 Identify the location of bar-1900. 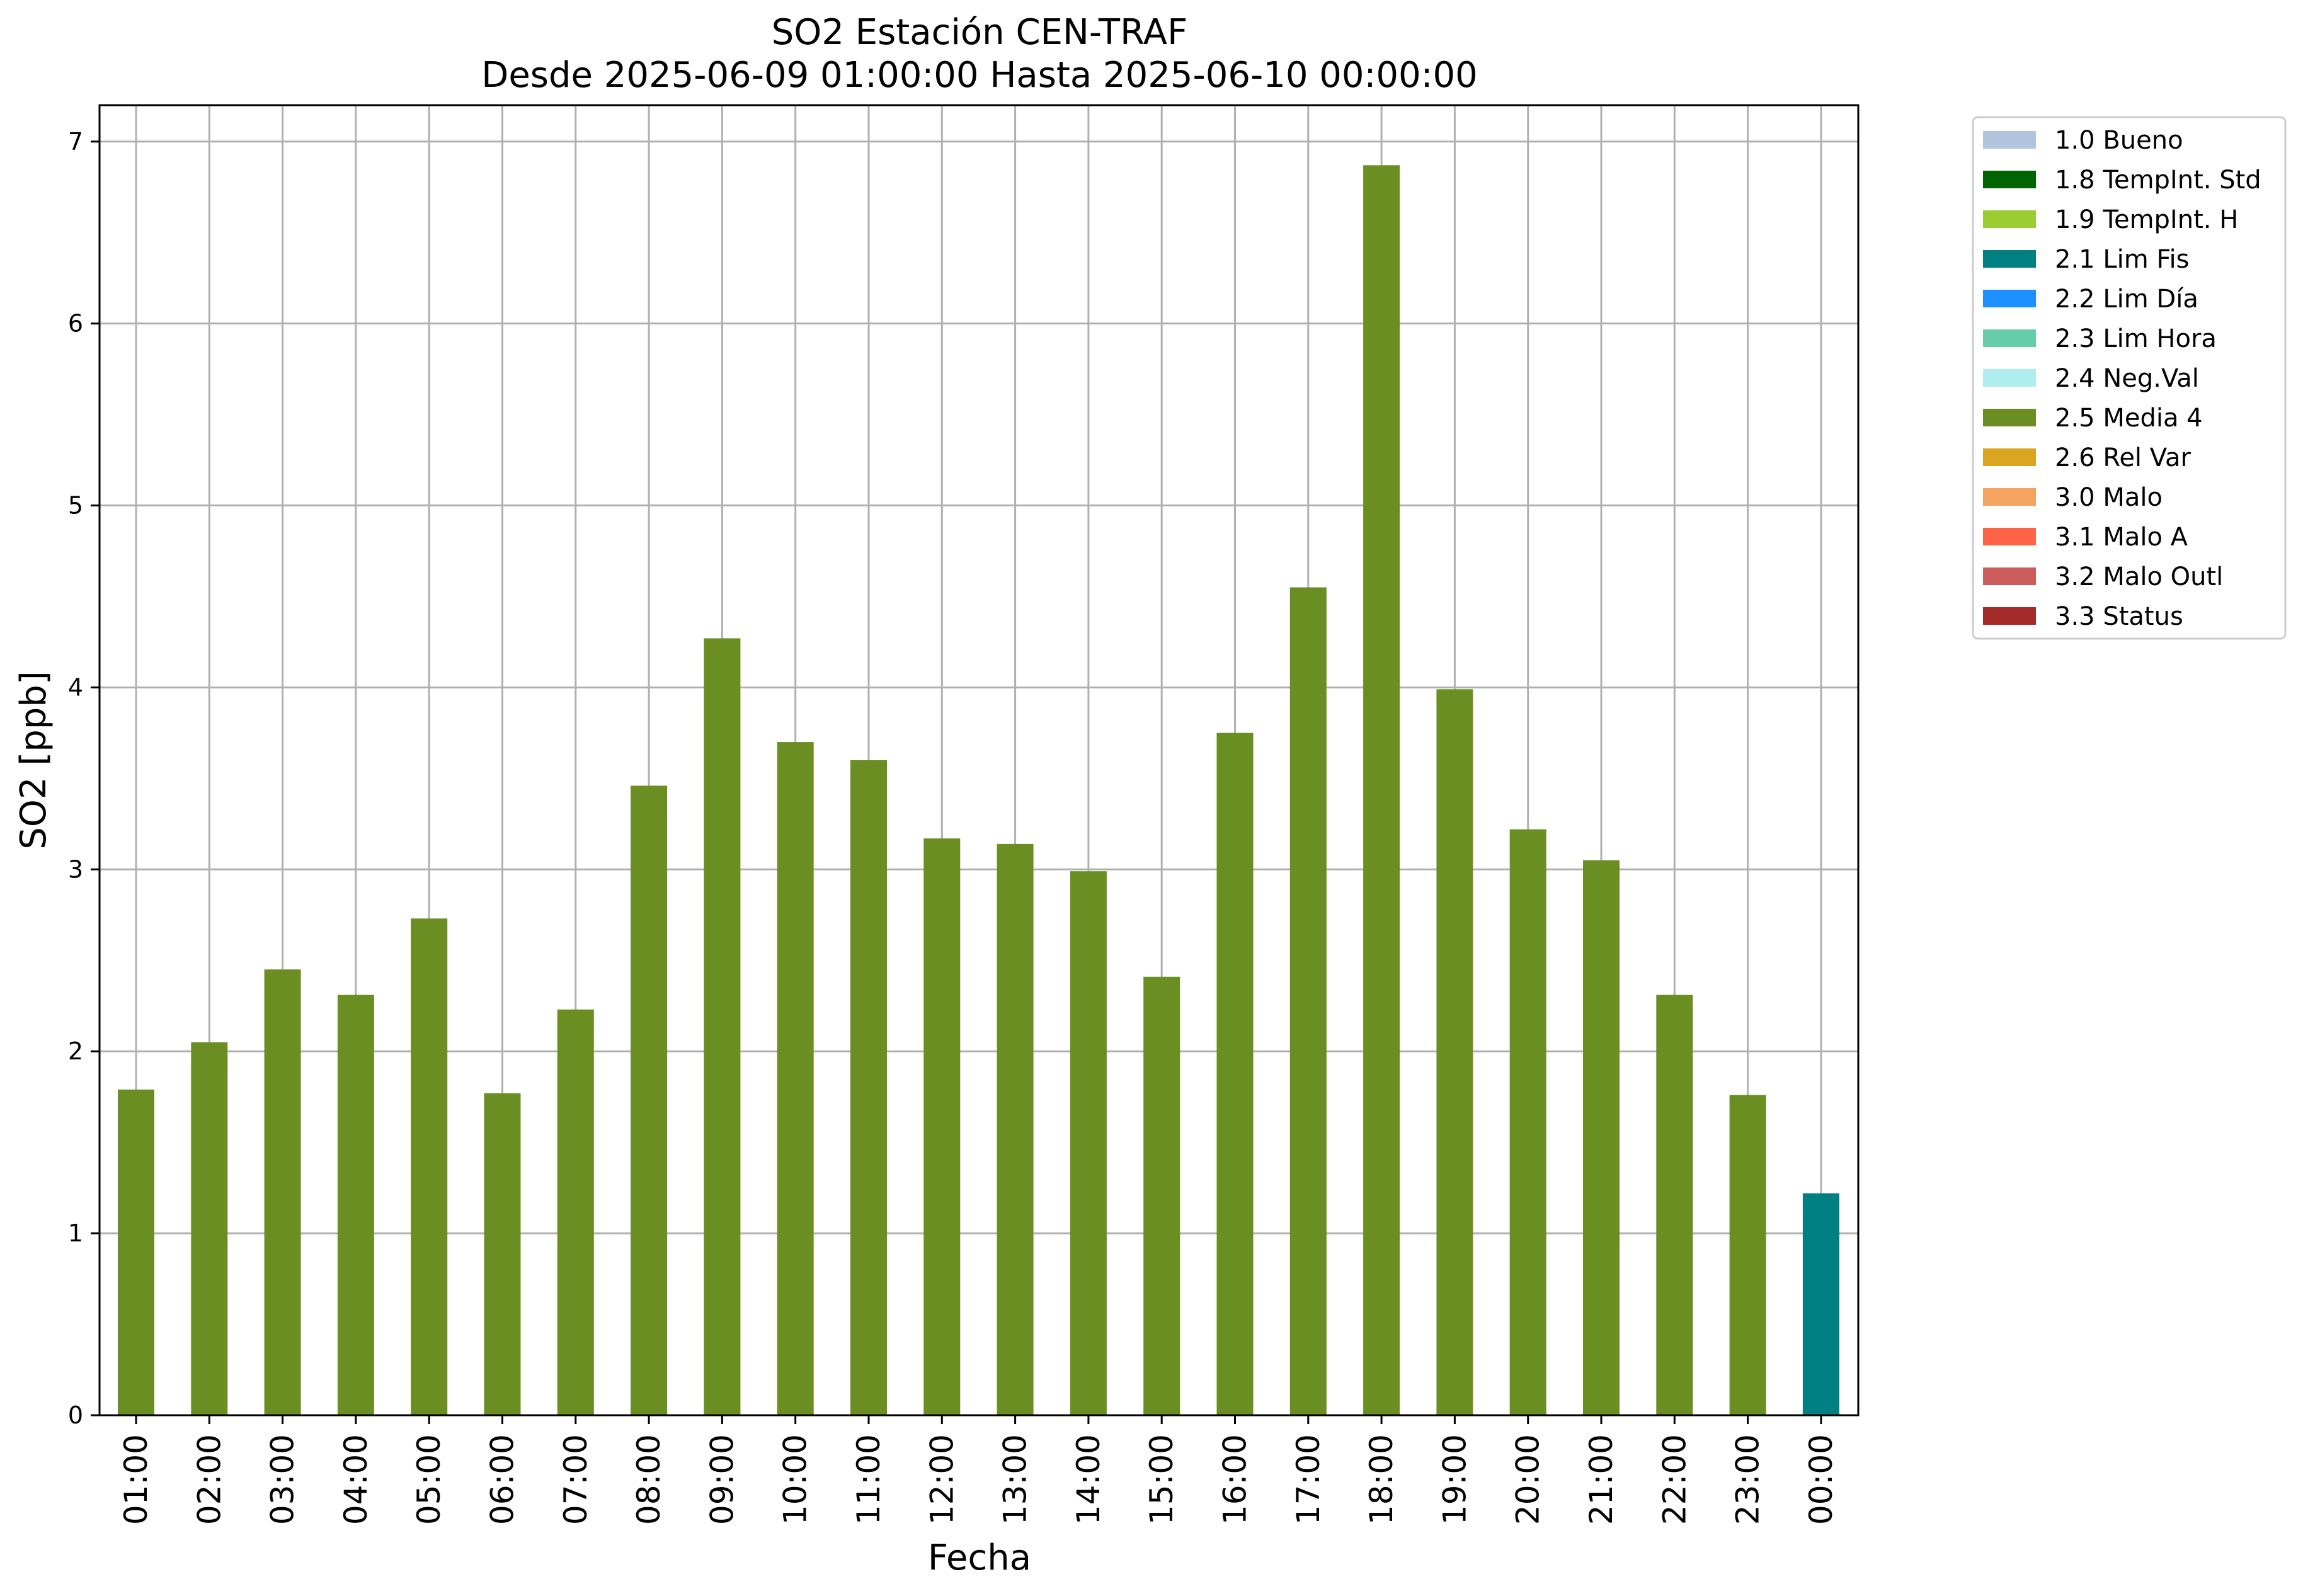
(1454, 1052).